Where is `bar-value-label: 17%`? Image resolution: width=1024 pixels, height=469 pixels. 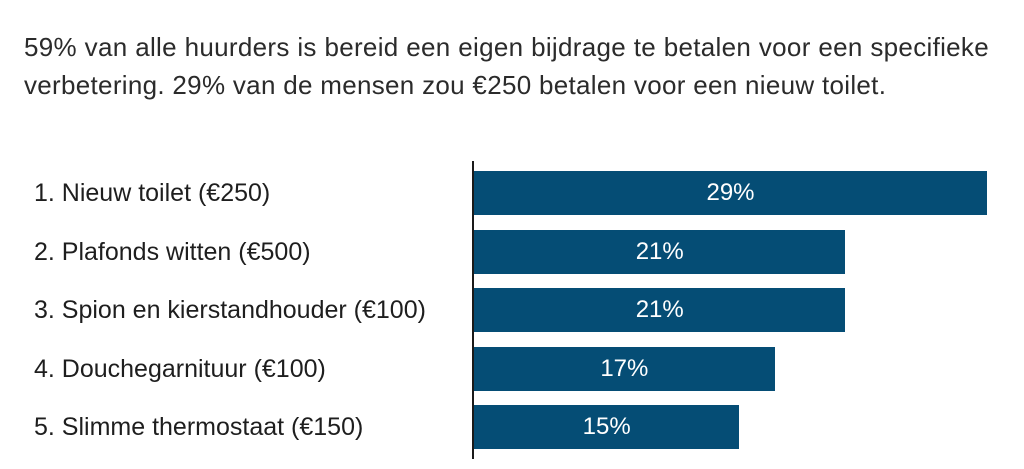 bar-value-label: 17% is located at coordinates (624, 368).